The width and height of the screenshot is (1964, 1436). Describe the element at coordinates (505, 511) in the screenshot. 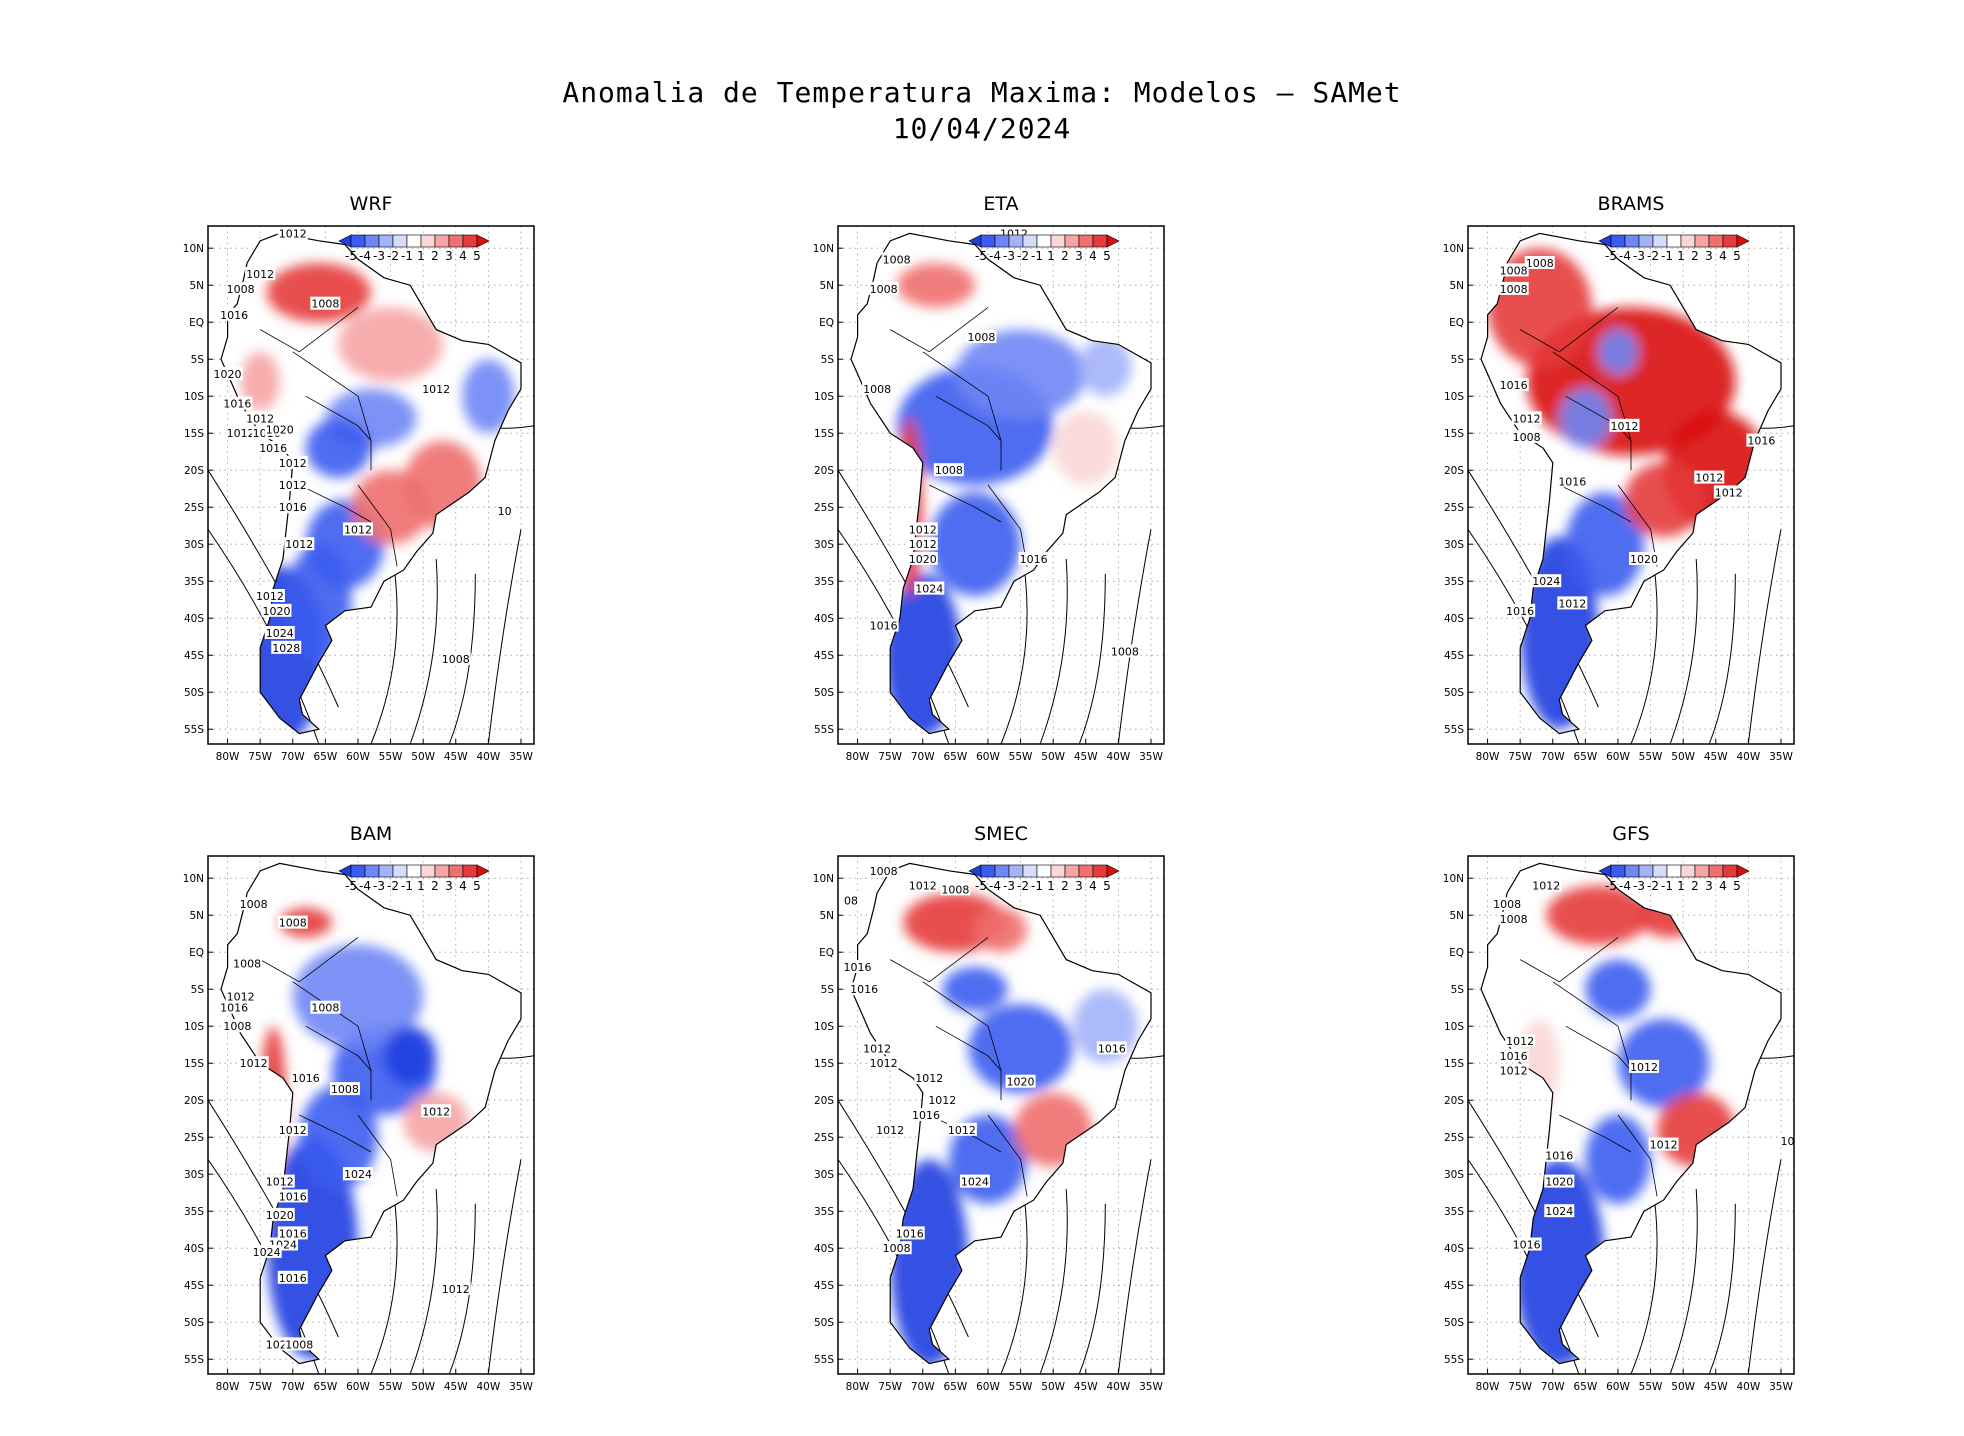

I see `isobar-label: 10` at that location.